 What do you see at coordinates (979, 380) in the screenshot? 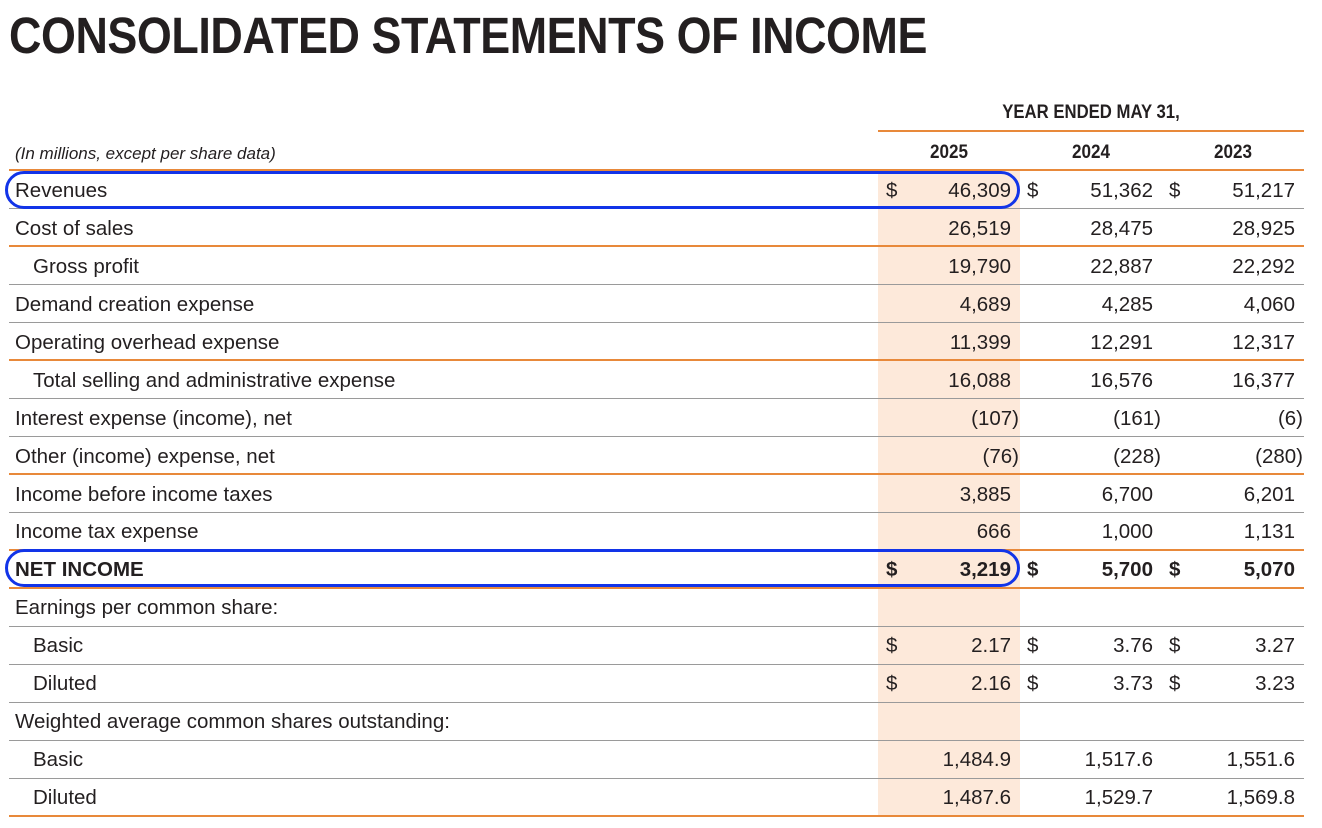
I see `value-2025: 16,088` at bounding box center [979, 380].